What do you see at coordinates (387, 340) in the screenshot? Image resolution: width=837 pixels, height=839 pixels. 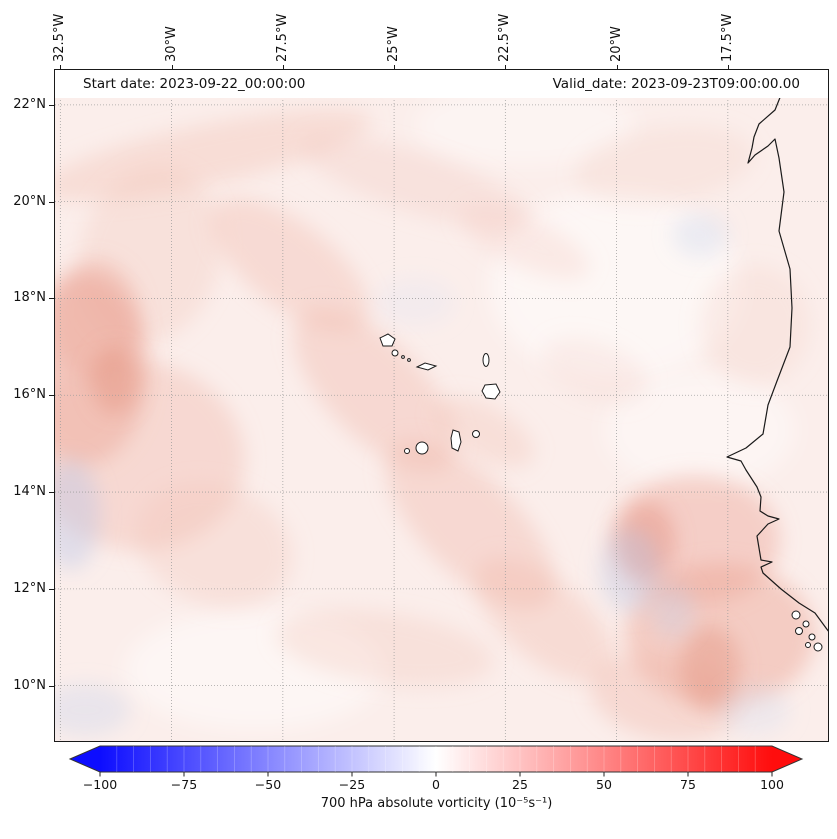 I see `island-santo-antao` at bounding box center [387, 340].